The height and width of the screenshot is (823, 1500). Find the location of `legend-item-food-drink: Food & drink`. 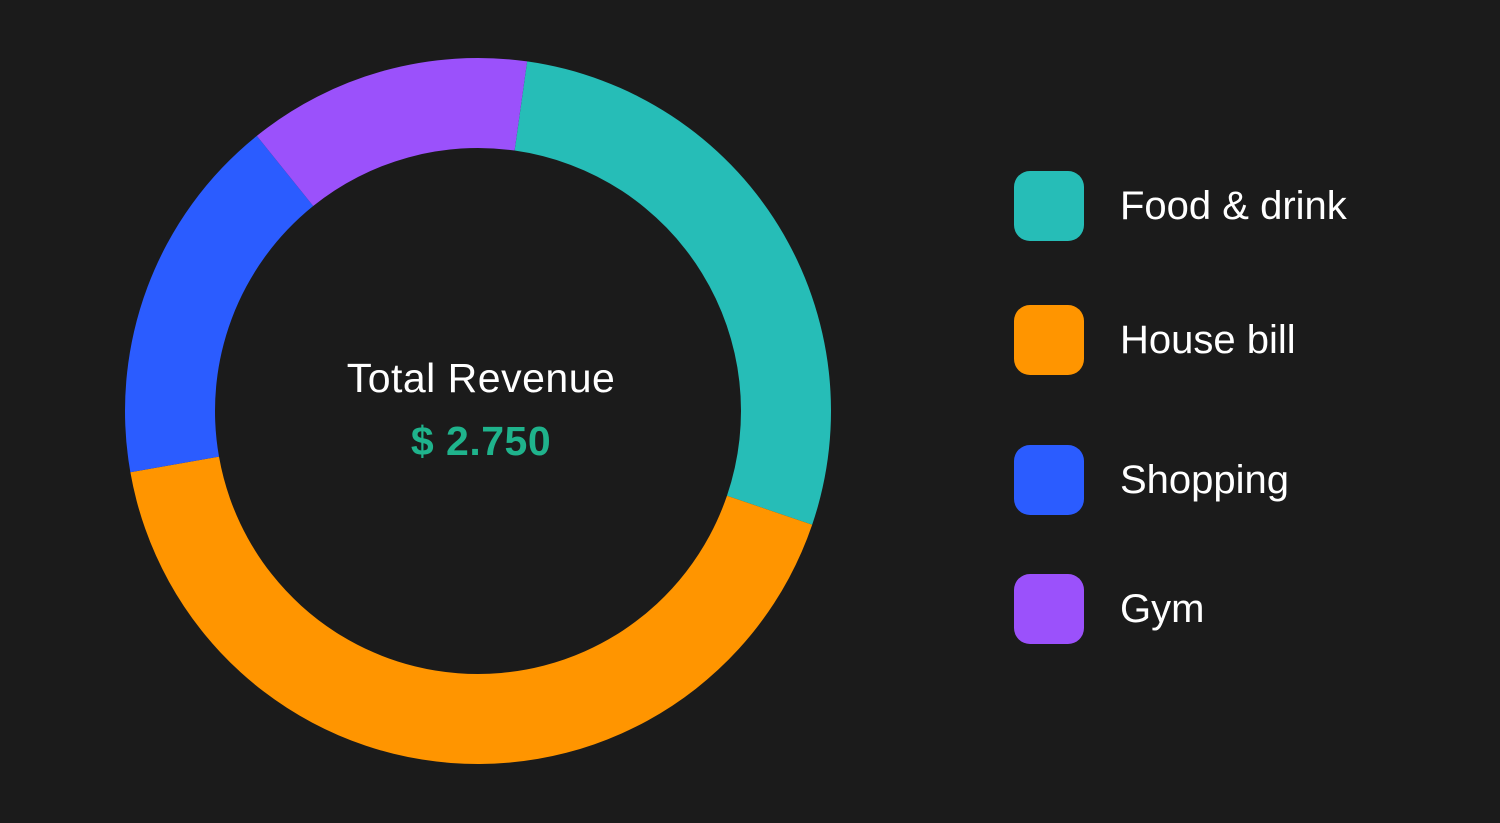

legend-item-food-drink: Food & drink is located at coordinates (1224, 206).